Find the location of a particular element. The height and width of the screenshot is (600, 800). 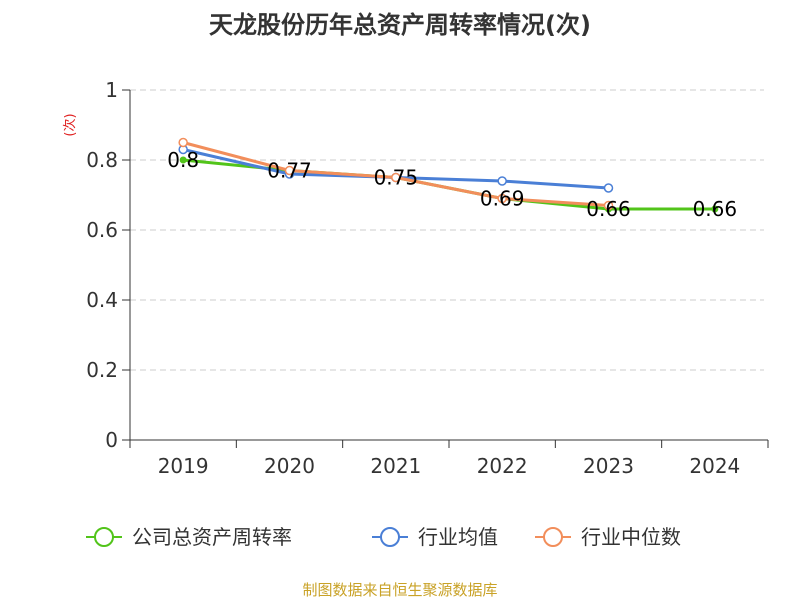

data-label: 0.69 is located at coordinates (502, 199).